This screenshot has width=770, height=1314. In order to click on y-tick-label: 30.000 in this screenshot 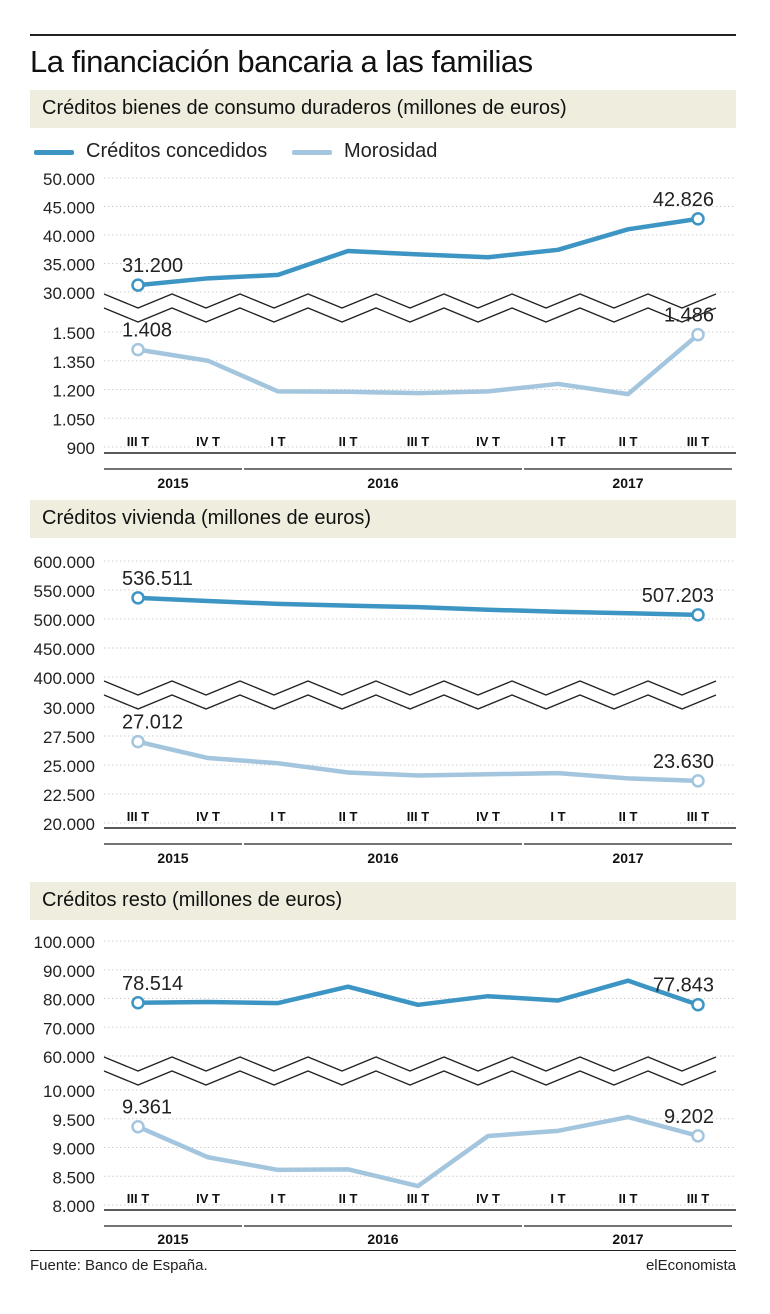, I will do `click(69, 708)`.